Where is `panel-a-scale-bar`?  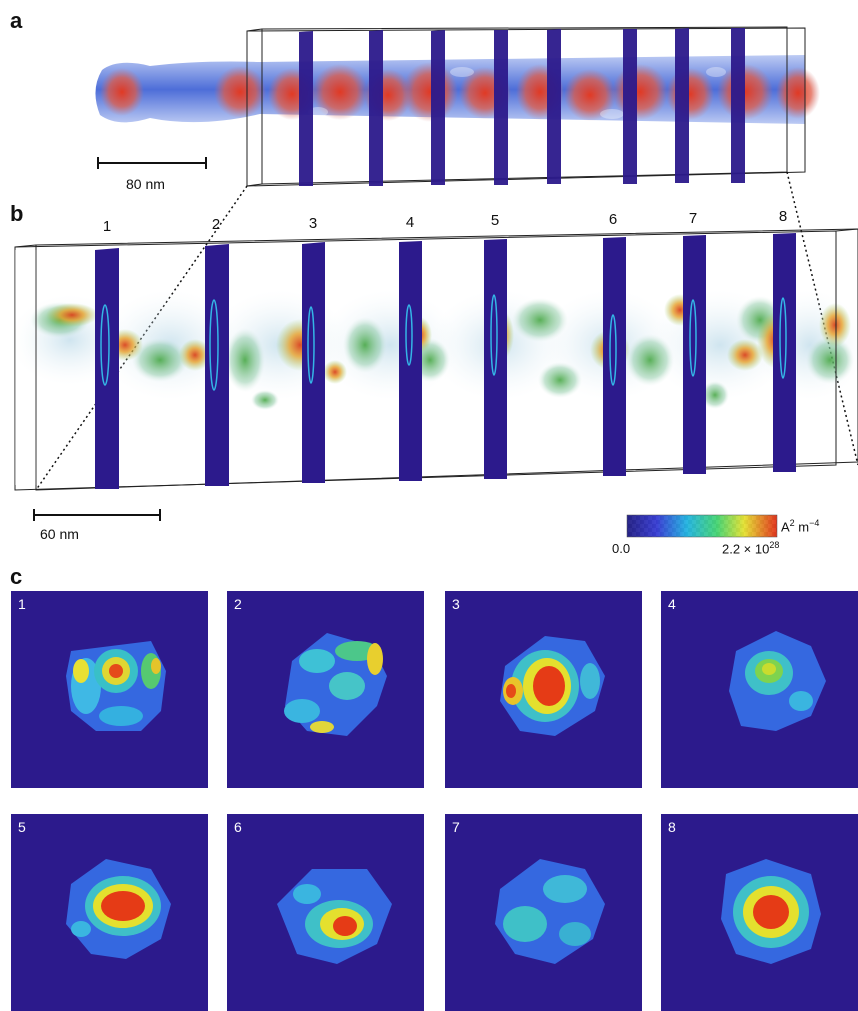
panel-a-scale-bar is located at coordinates (152, 163).